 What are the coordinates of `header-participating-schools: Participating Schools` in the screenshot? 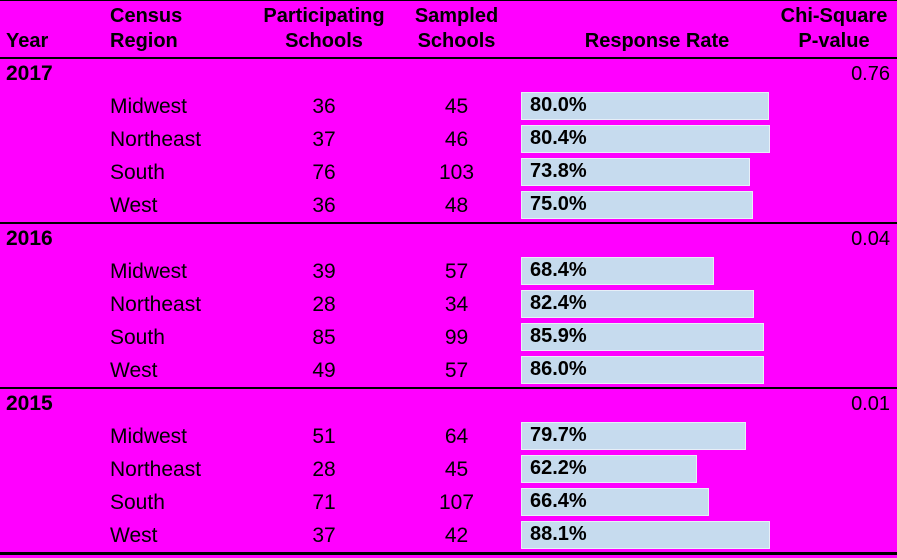 It's located at (324, 29).